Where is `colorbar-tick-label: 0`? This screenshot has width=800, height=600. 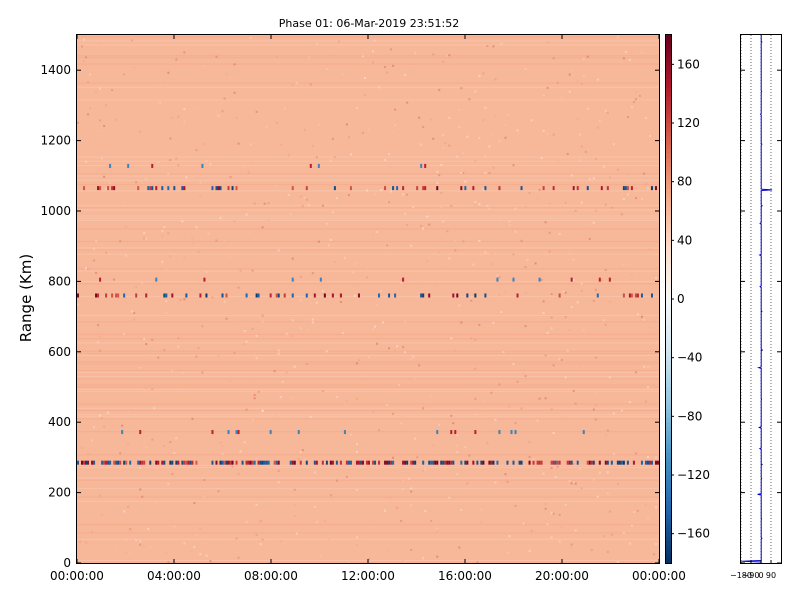 colorbar-tick-label: 0 is located at coordinates (681, 299).